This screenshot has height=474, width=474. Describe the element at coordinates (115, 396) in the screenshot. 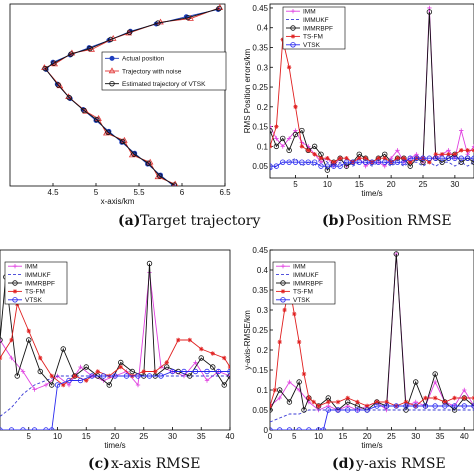

I see `series-line-immukf` at that location.